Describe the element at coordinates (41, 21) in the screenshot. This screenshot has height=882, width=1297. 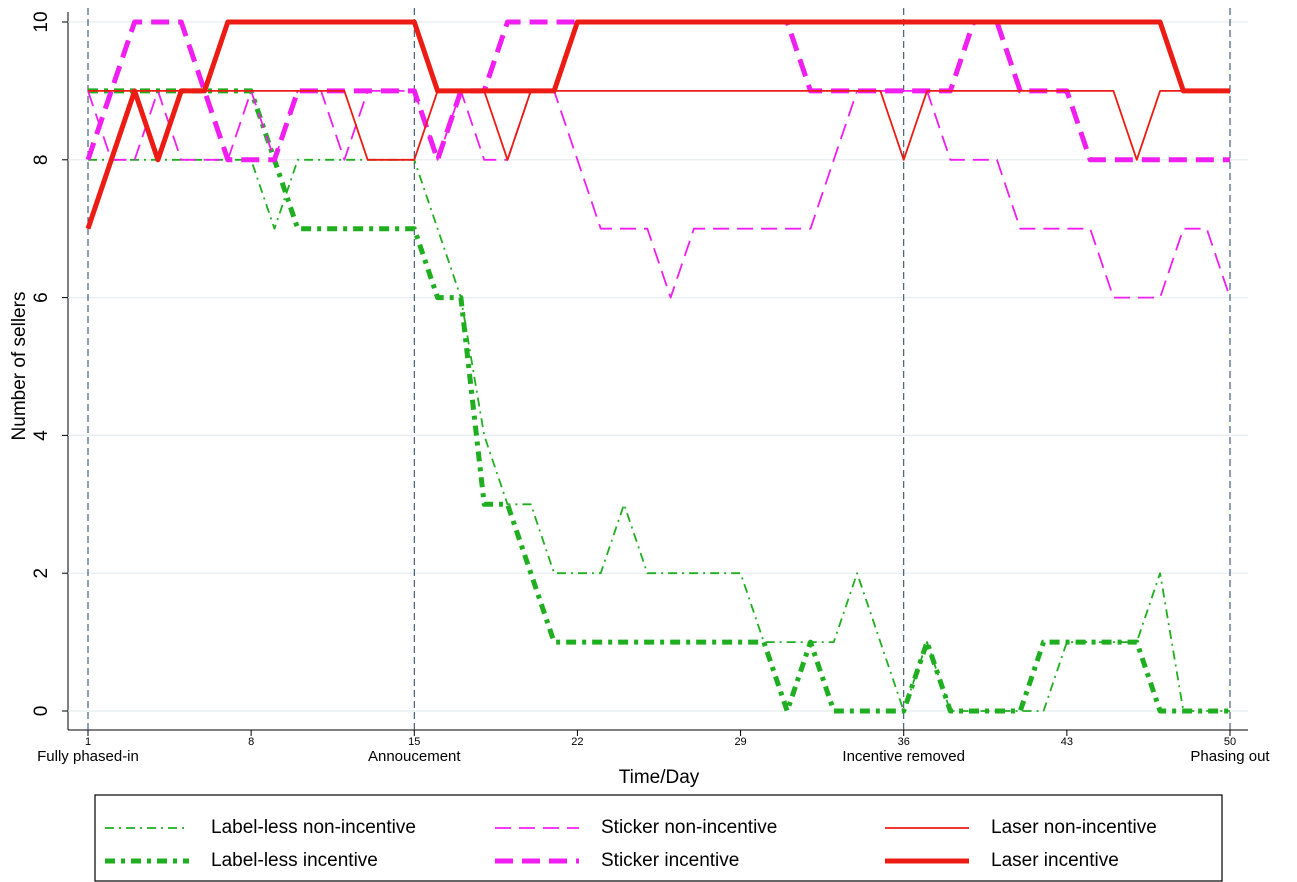
I see `y-tick-label: 10` at that location.